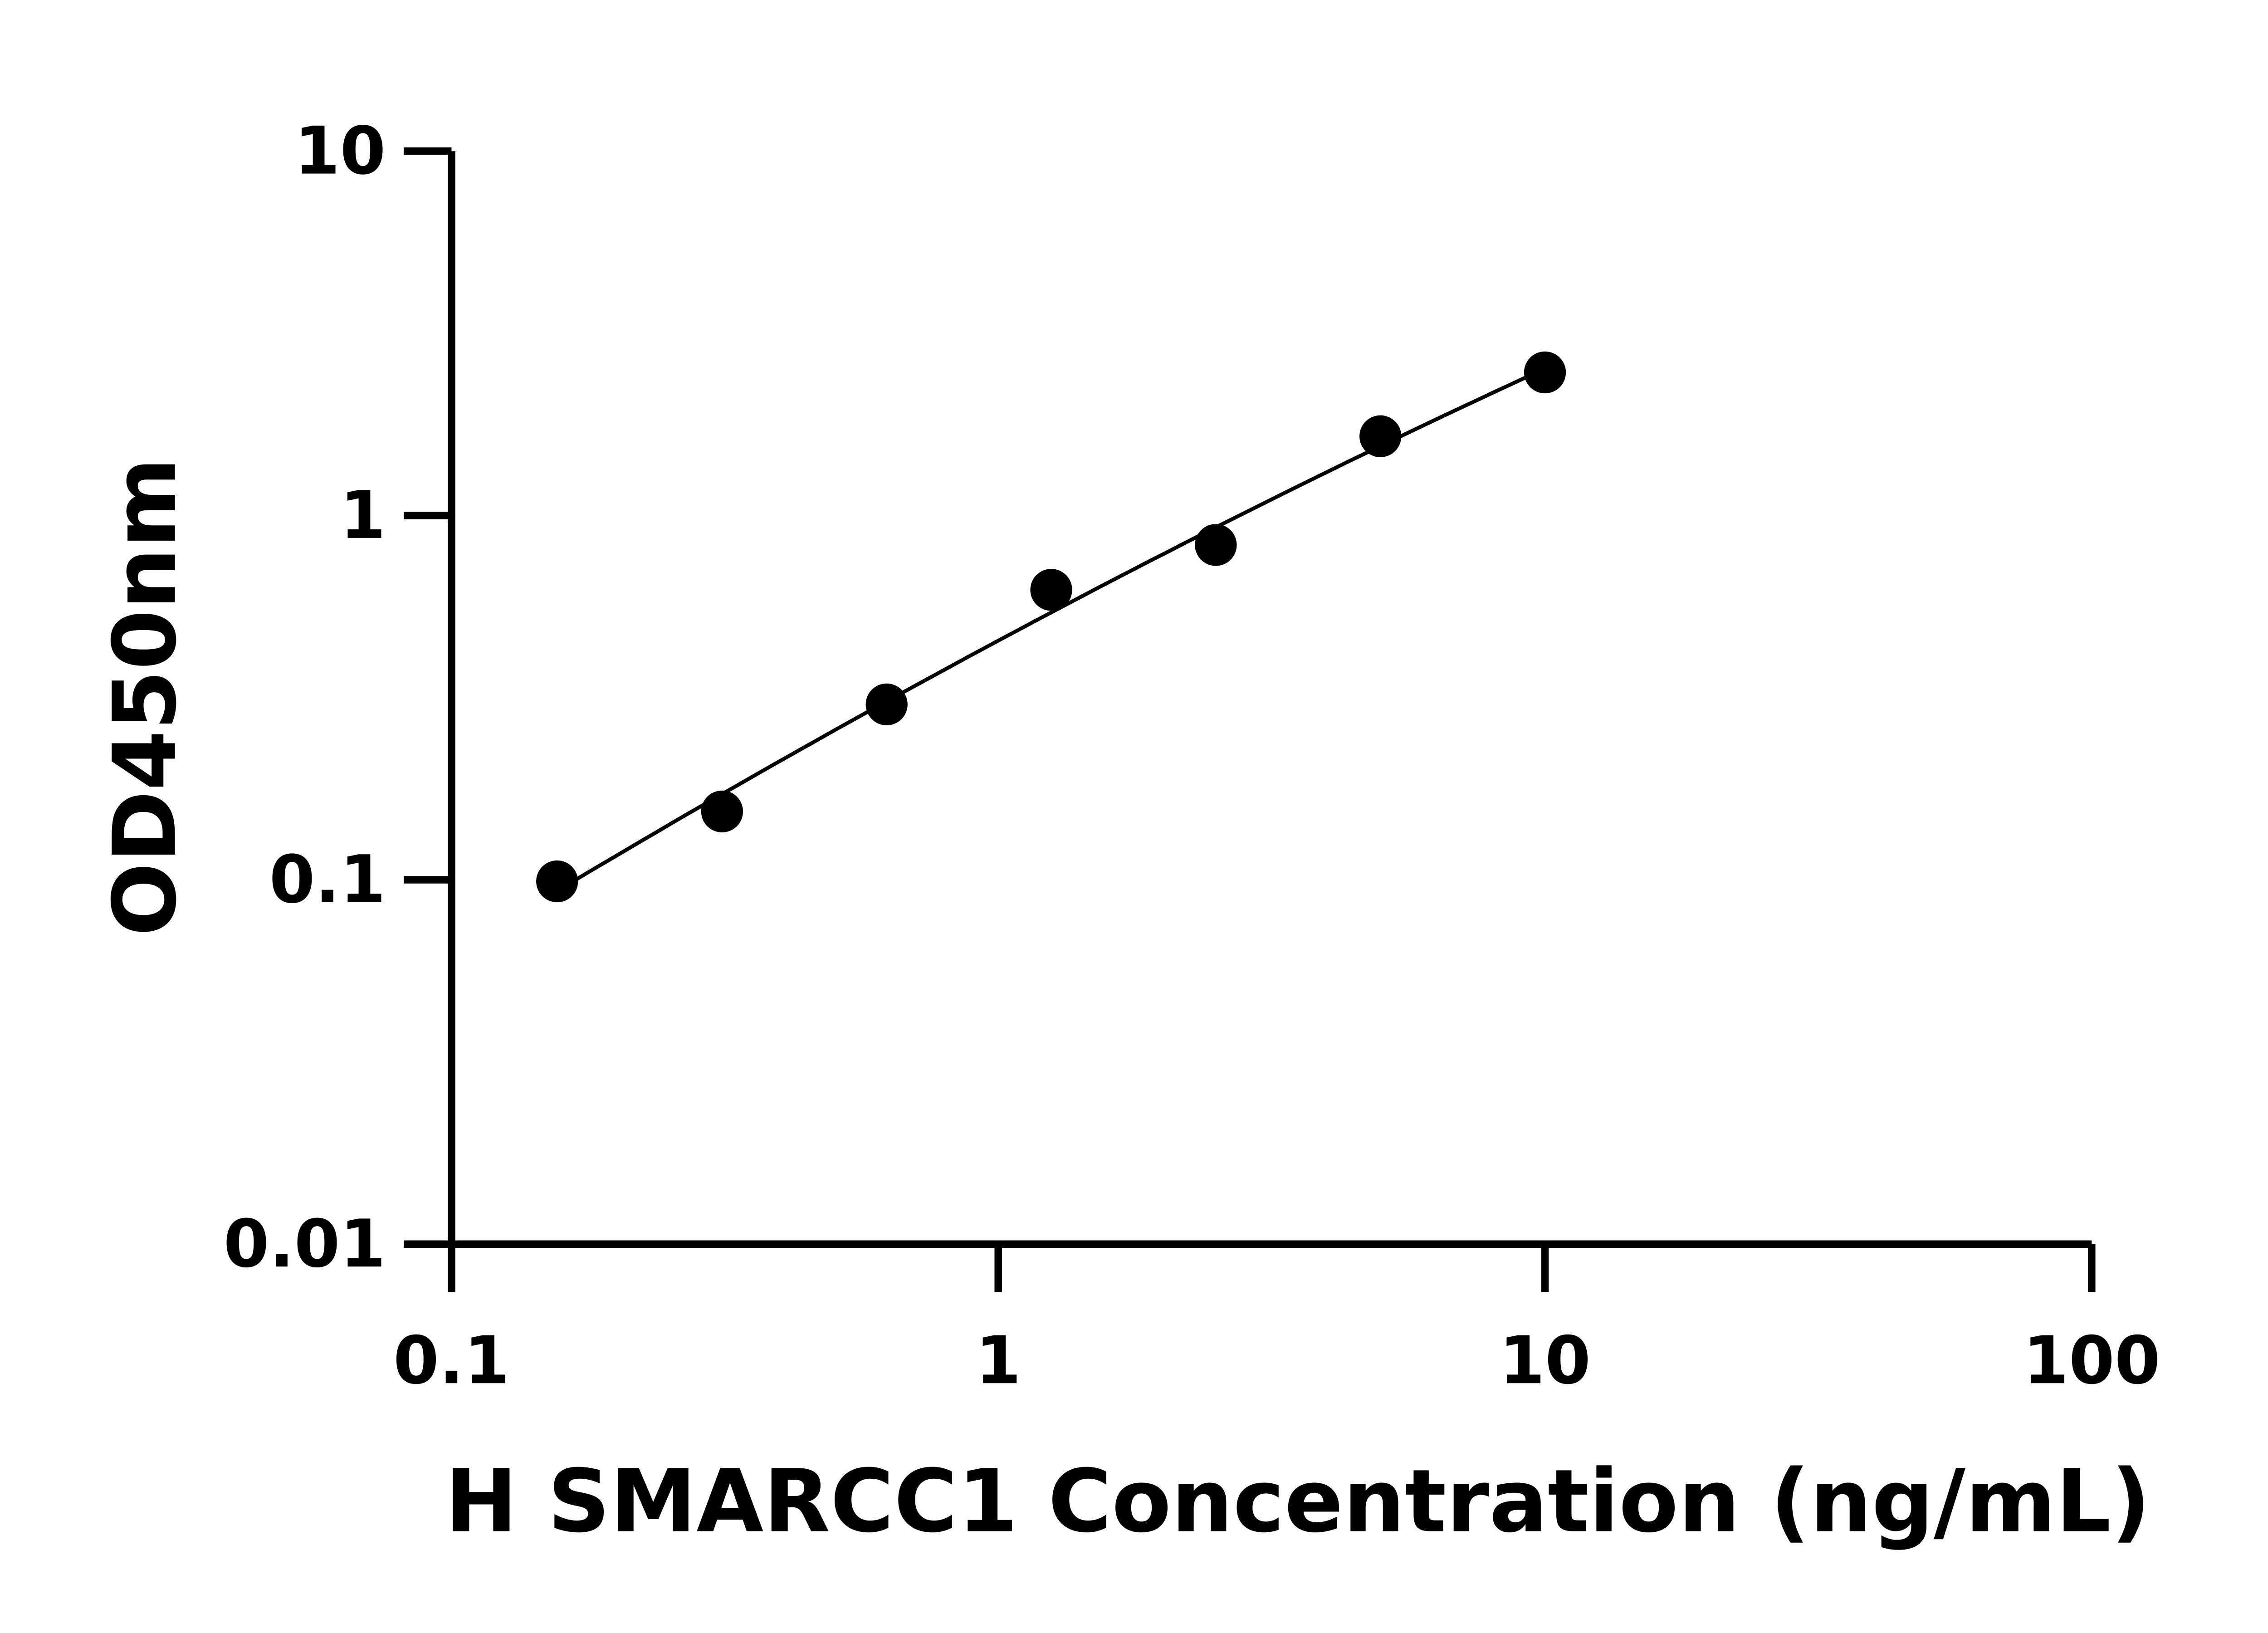 The image size is (2268, 1633). Describe the element at coordinates (340, 151) in the screenshot. I see `y-tick-label: 10` at that location.